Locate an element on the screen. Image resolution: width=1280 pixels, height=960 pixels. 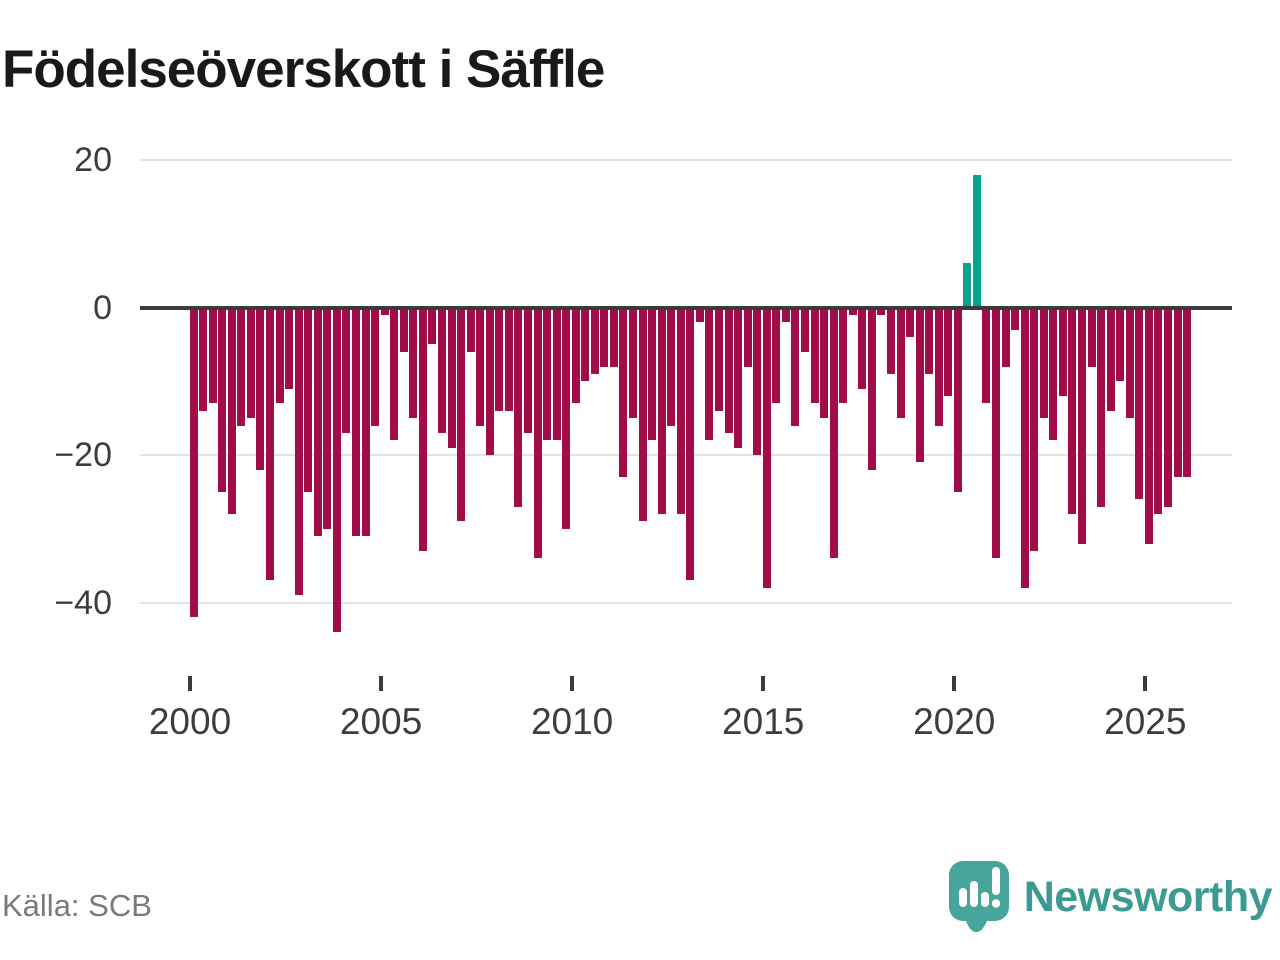
newsworthy-wordmark: Newsworthy is located at coordinates (1148, 897).